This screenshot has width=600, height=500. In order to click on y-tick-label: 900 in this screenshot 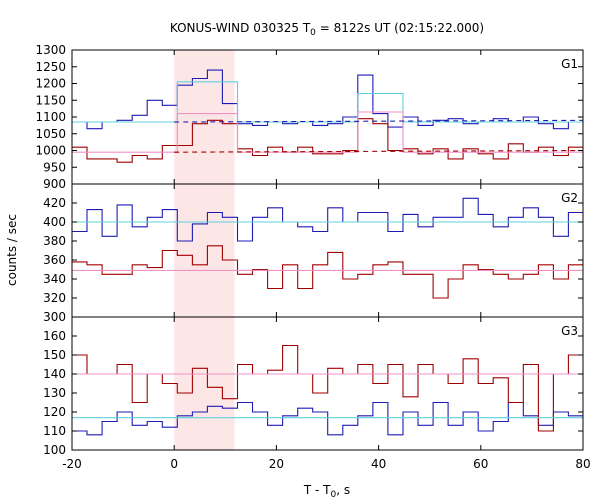, I will do `click(54, 184)`.